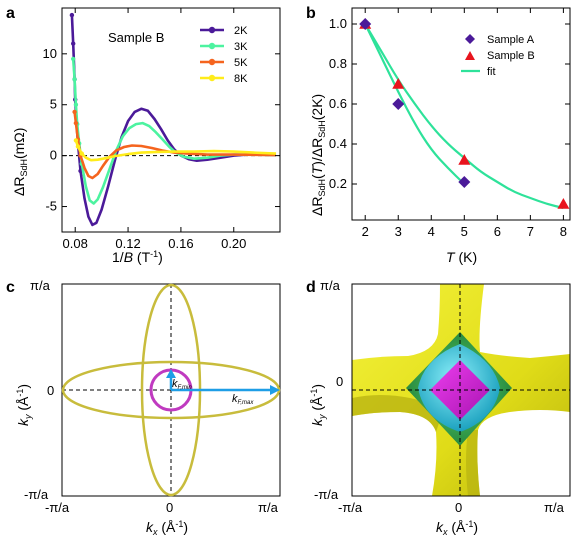 The image size is (582, 540). I want to click on panel-a-legend-marker-8K, so click(212, 78).